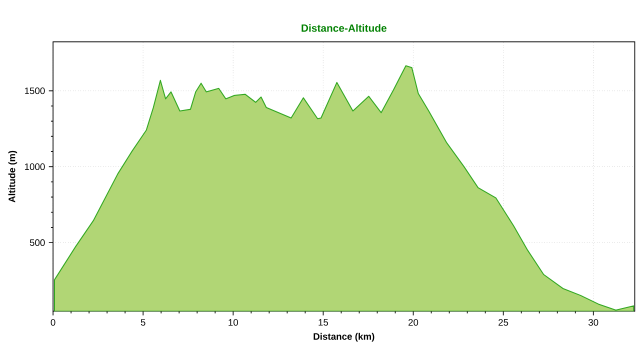  What do you see at coordinates (344, 28) in the screenshot?
I see `chart-title: Distance-Altitude` at bounding box center [344, 28].